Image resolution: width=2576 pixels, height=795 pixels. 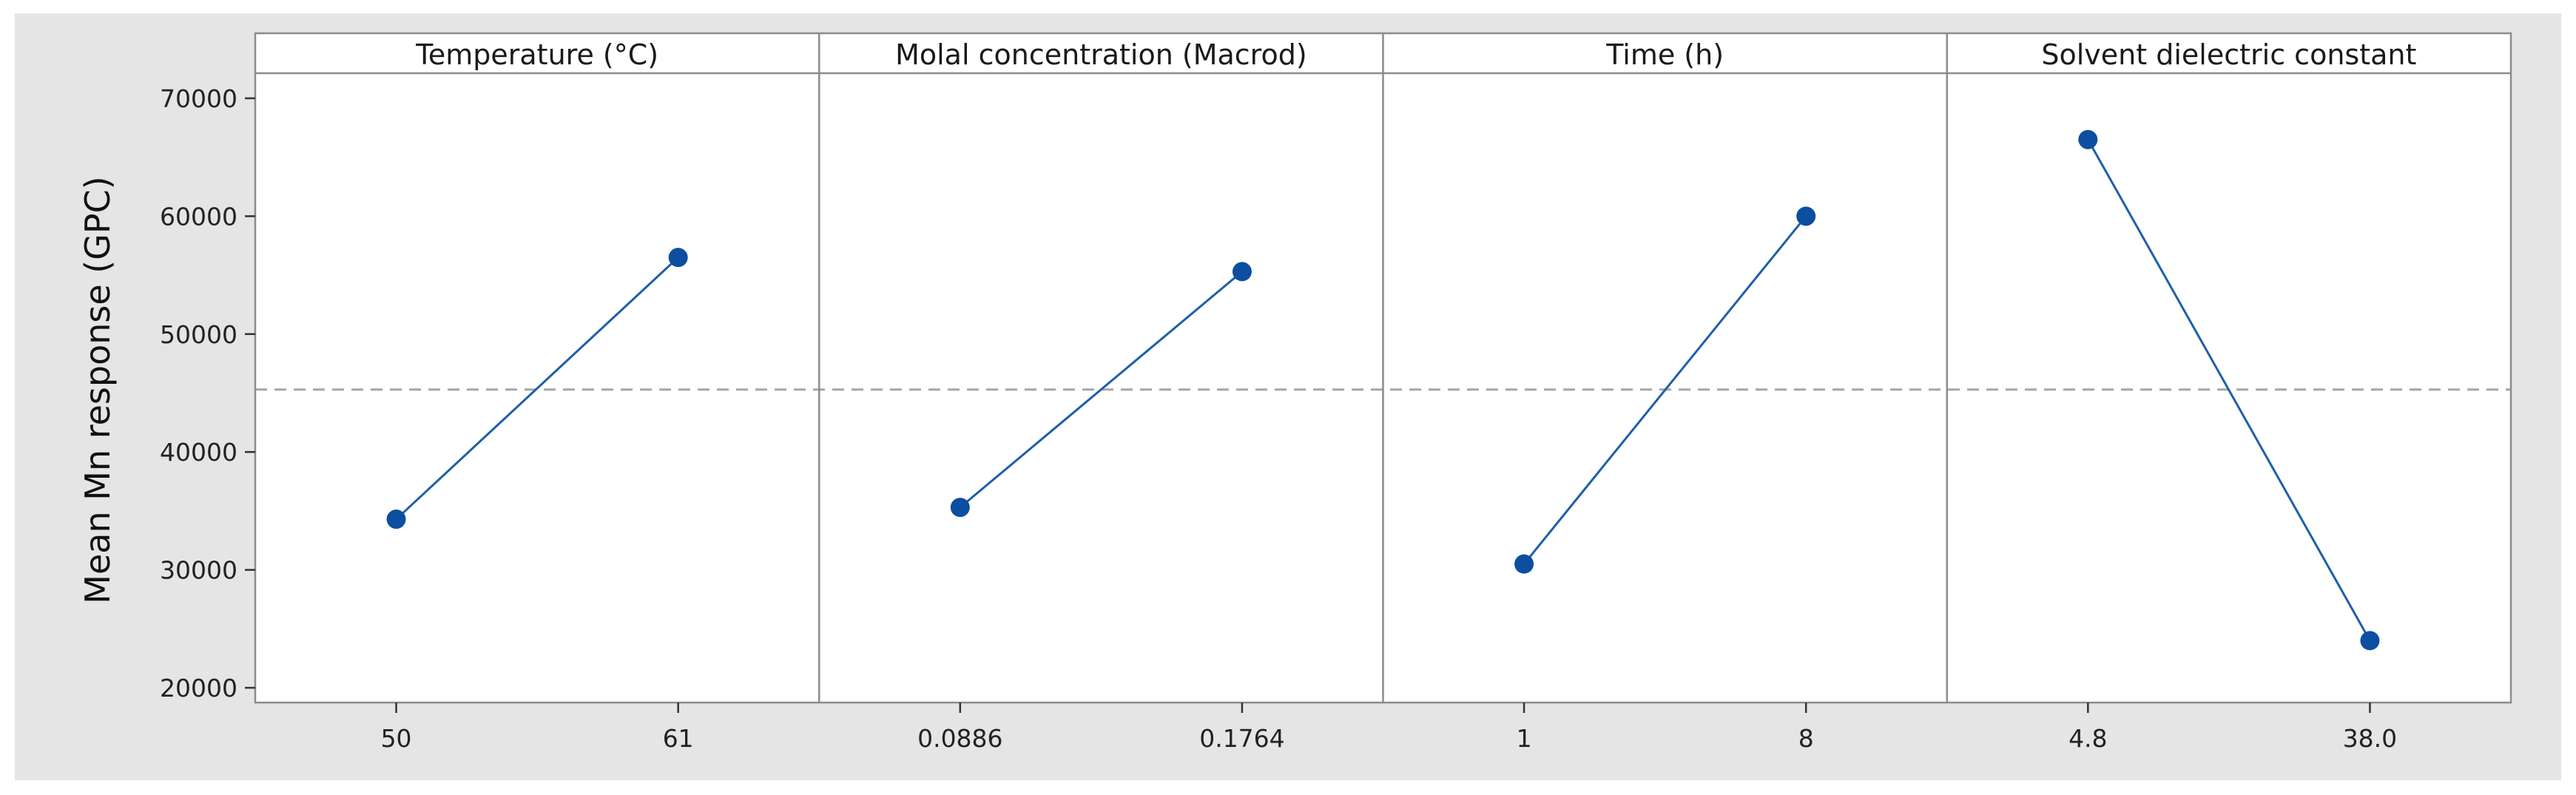 What do you see at coordinates (678, 738) in the screenshot?
I see `x-tick-label: 61` at bounding box center [678, 738].